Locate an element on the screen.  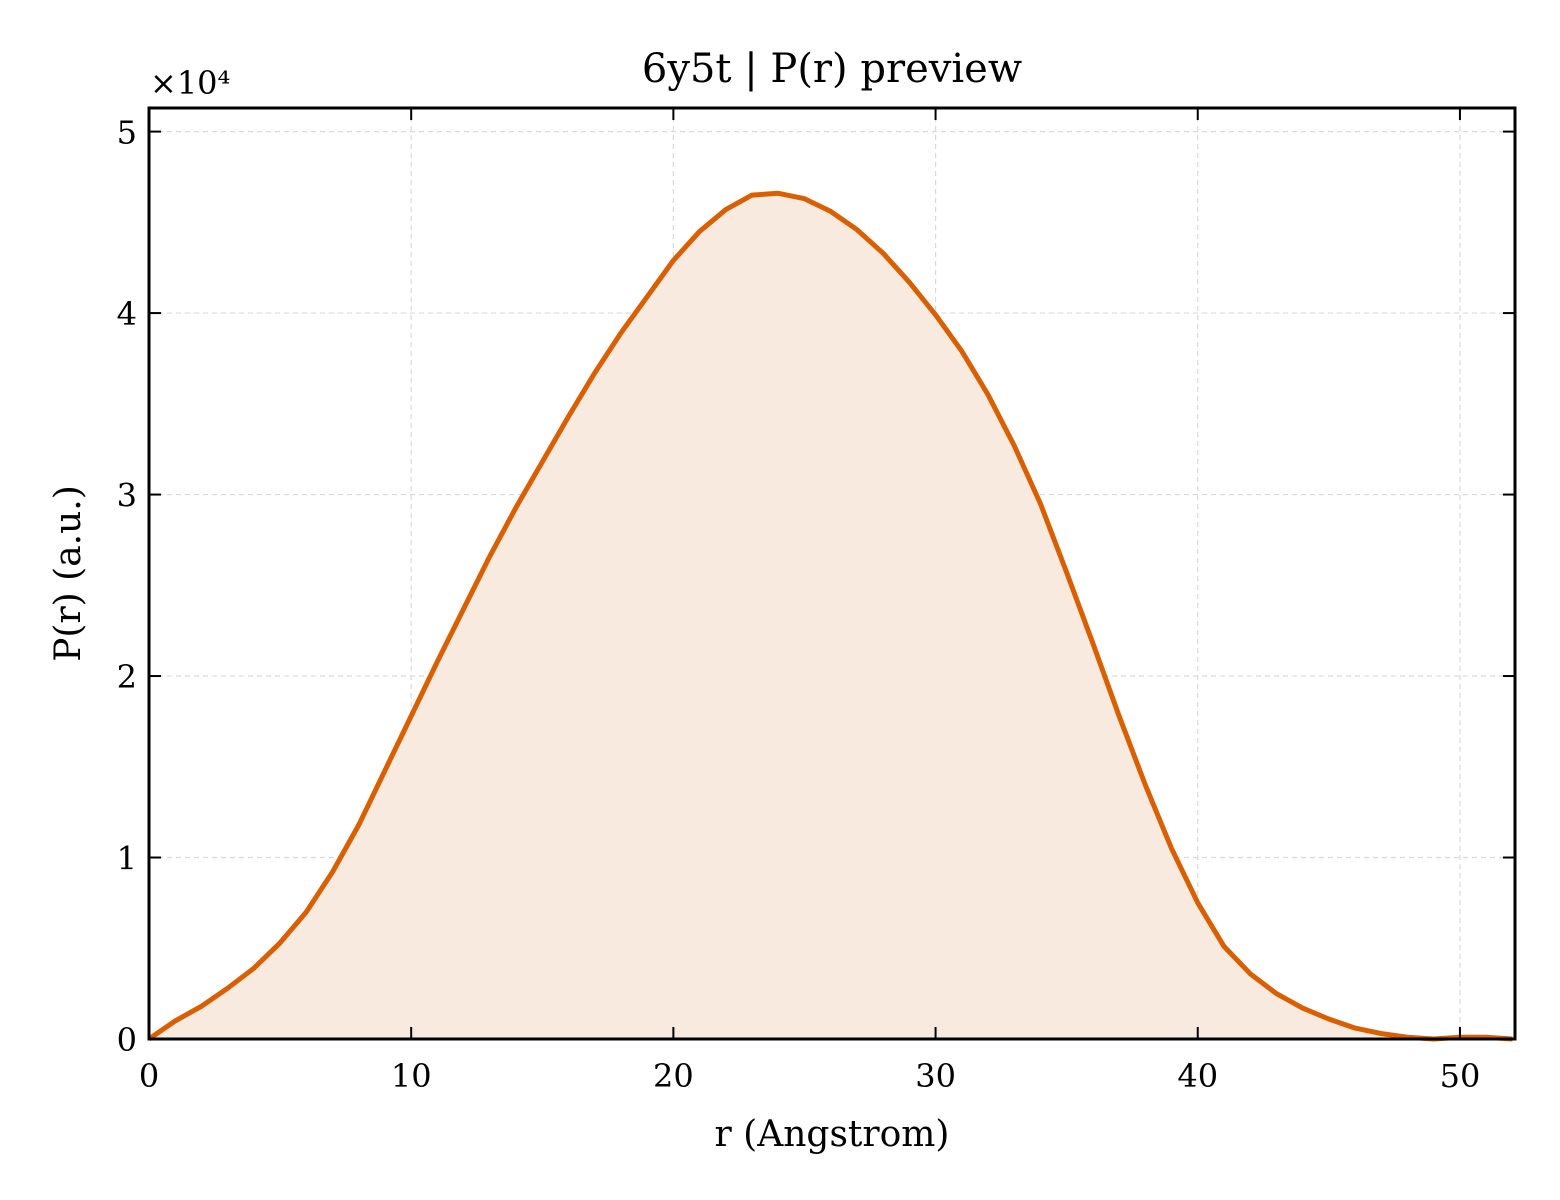
y-tick-label: 5 is located at coordinates (127, 133).